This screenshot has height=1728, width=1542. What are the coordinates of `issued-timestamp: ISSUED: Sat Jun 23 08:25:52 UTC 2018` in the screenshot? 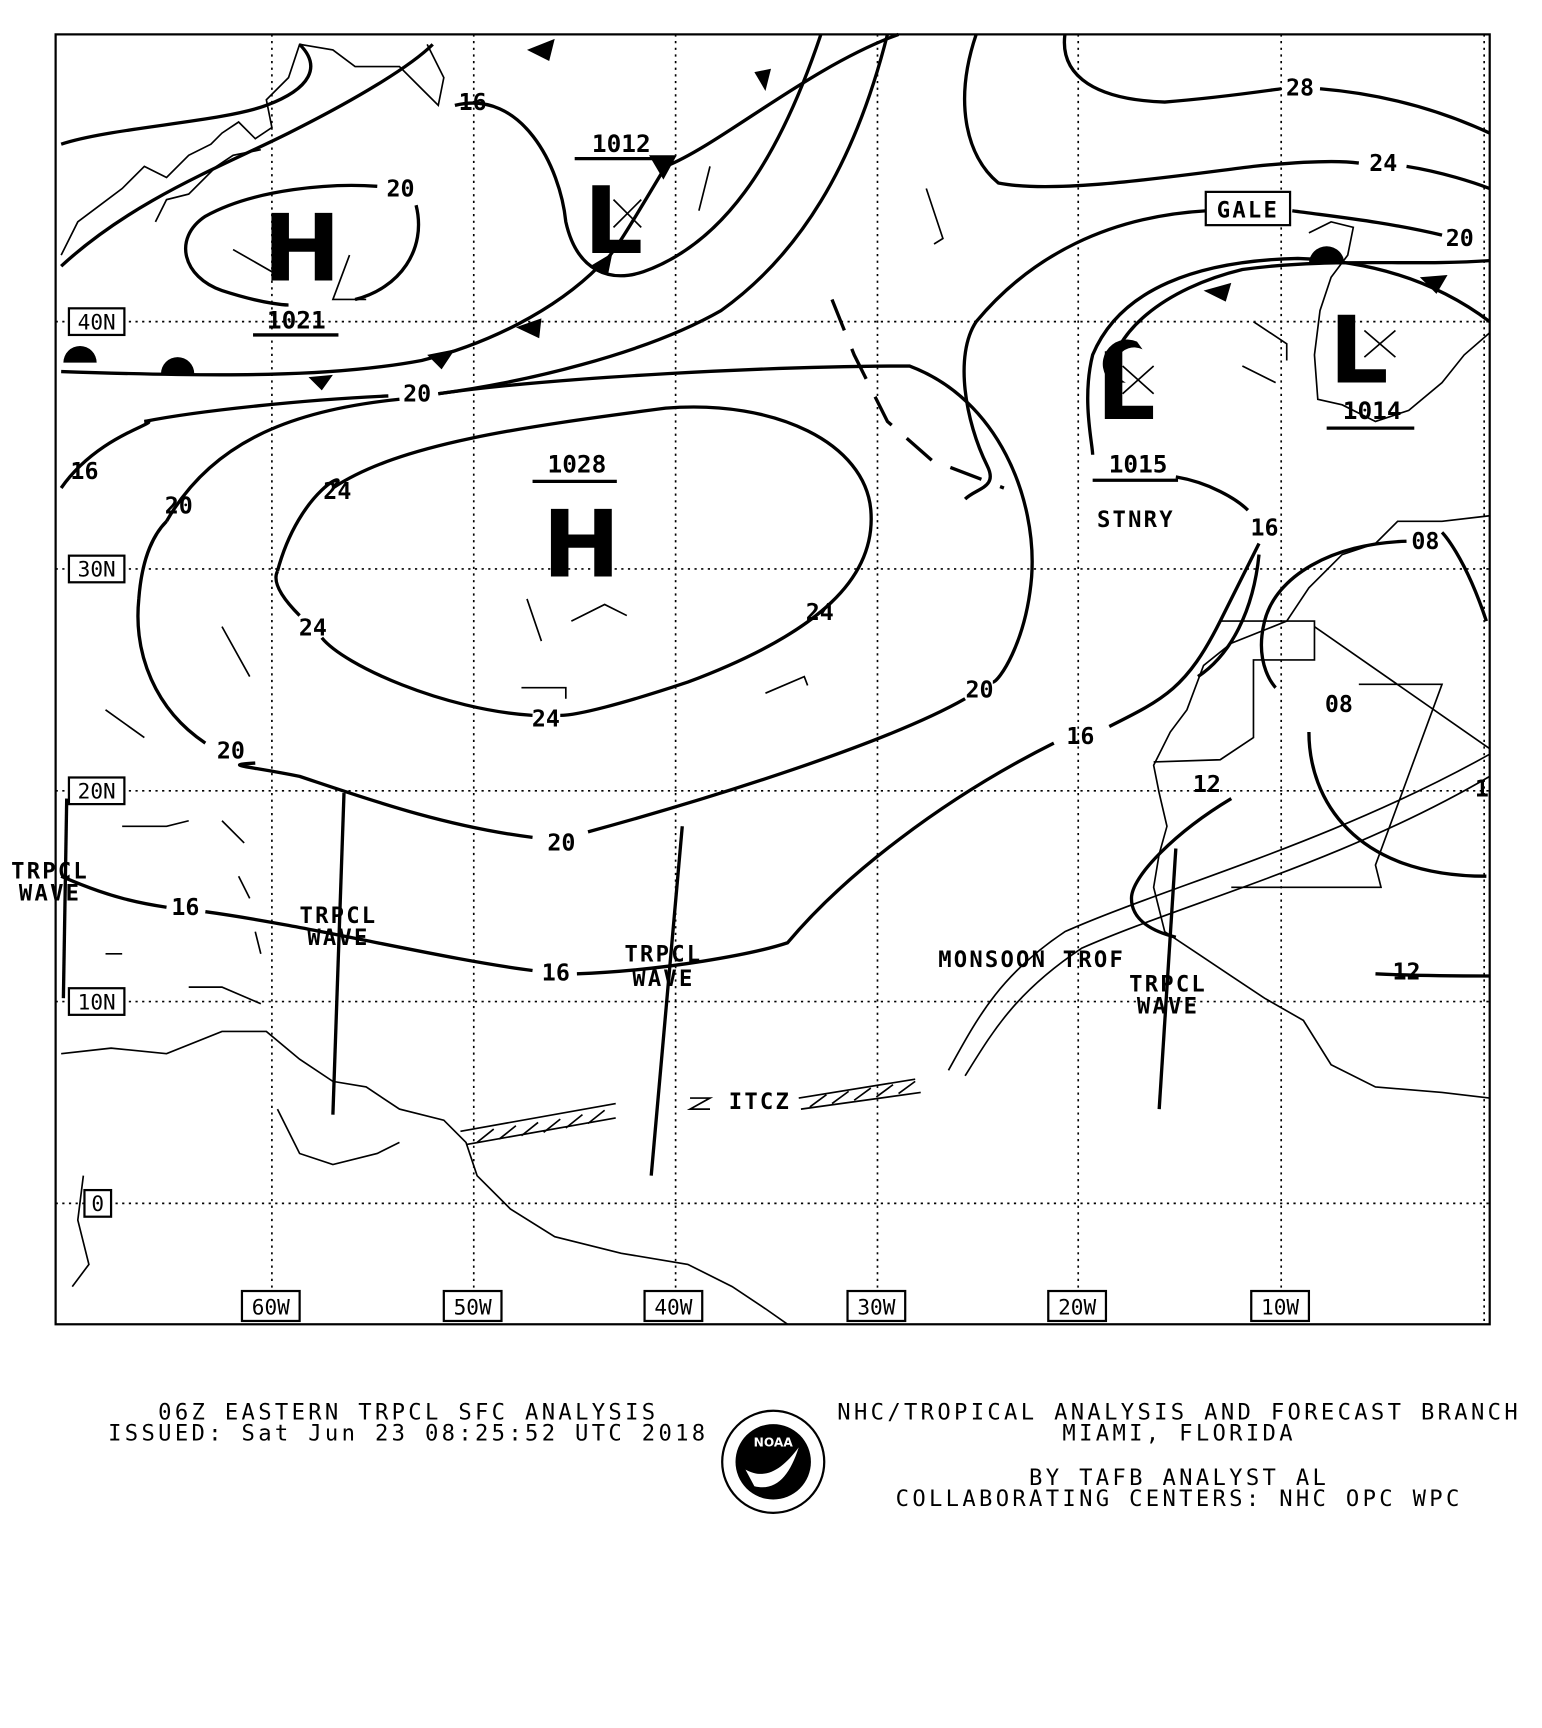 It's located at (408, 1434).